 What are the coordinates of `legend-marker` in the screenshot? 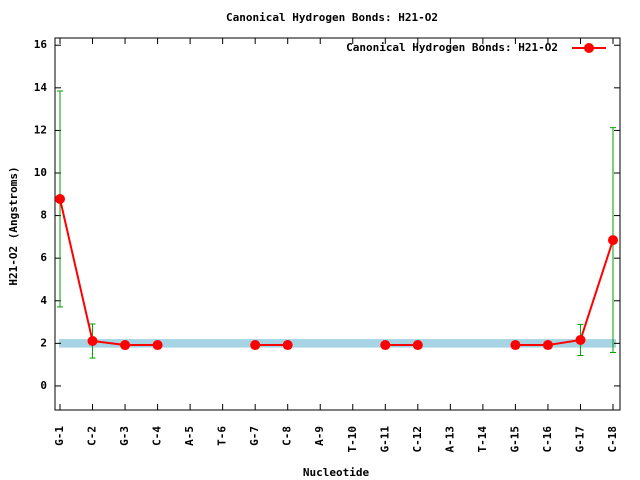 It's located at (589, 48).